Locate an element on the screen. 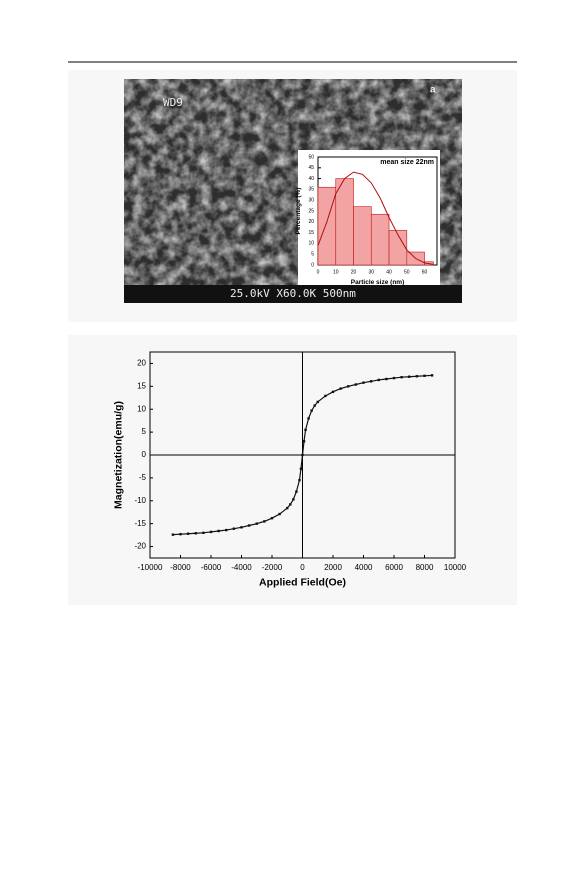  x-tick-label: 40 is located at coordinates (389, 272).